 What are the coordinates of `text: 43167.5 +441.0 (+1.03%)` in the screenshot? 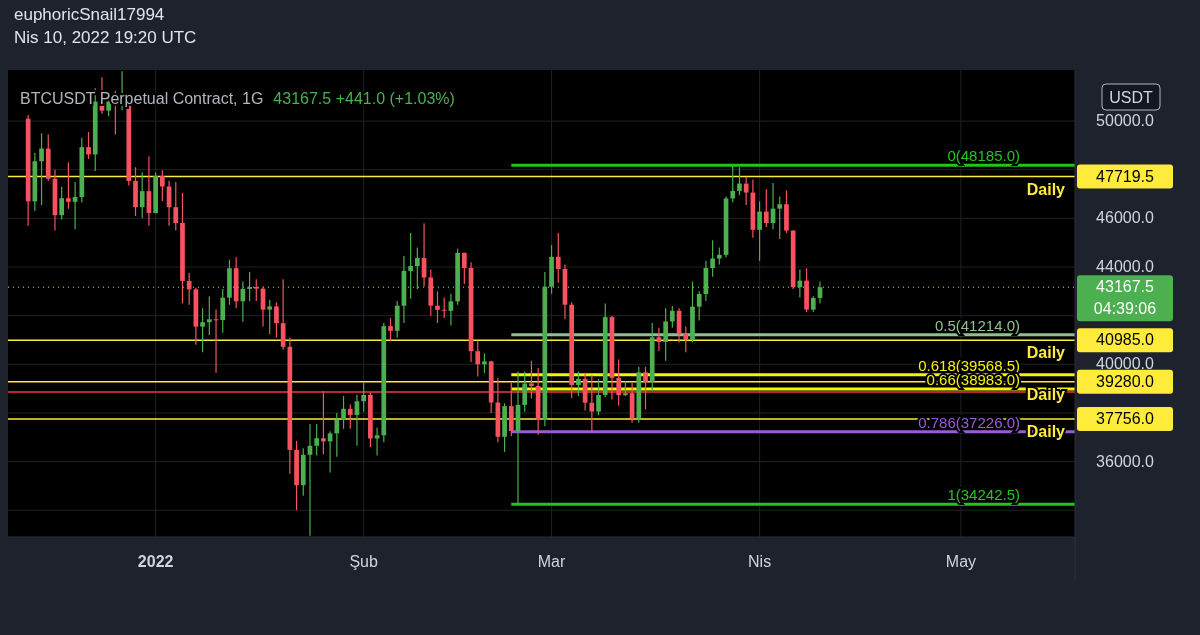 It's located at (364, 98).